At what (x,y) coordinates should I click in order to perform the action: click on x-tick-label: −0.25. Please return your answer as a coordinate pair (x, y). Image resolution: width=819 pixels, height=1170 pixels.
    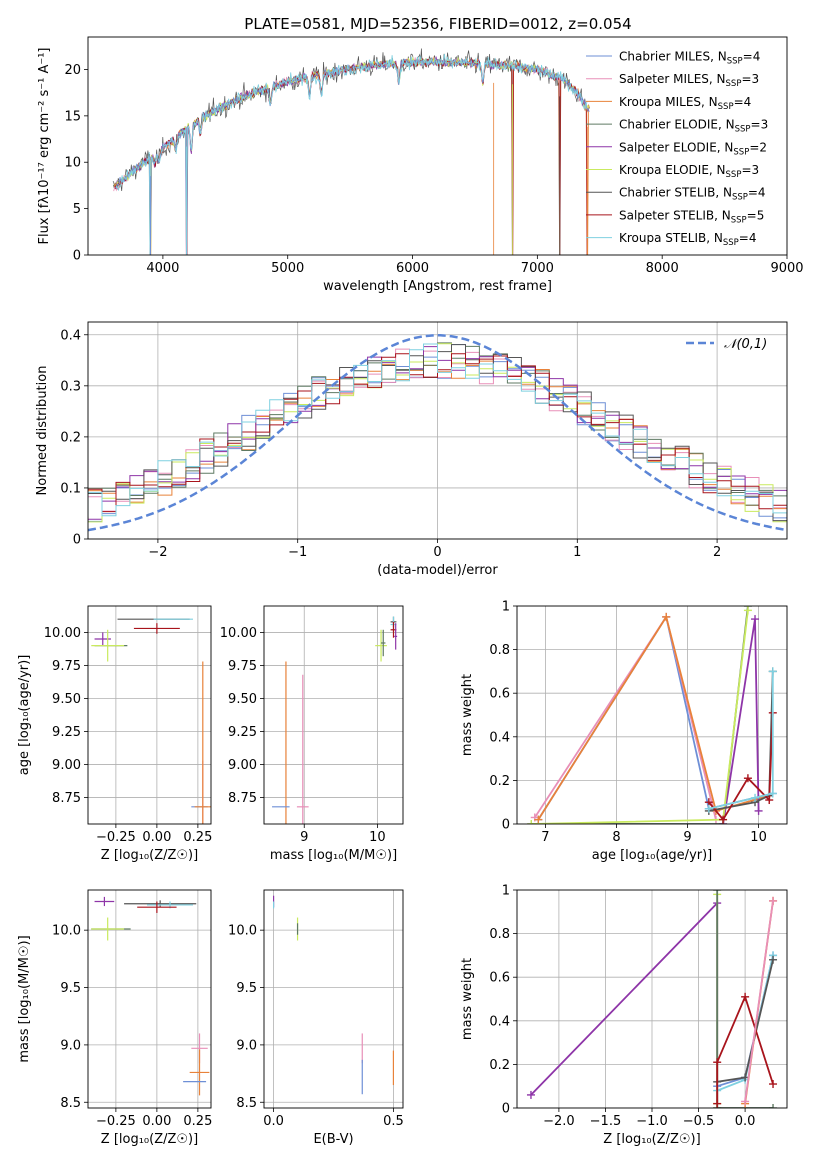
    Looking at the image, I should click on (116, 1121).